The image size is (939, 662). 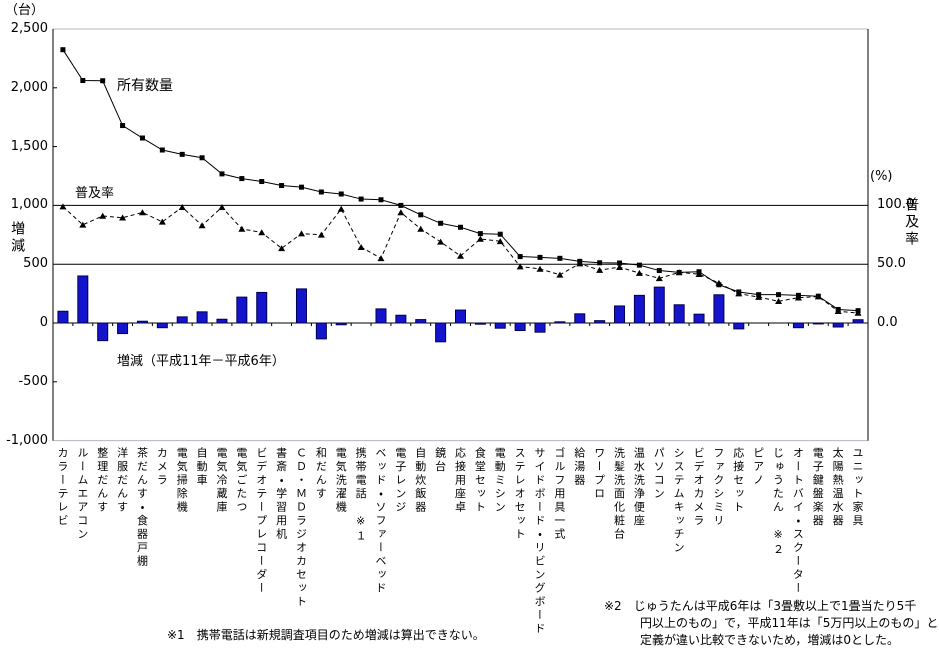 What do you see at coordinates (62, 487) in the screenshot?
I see `category-label: カラーテレビ` at bounding box center [62, 487].